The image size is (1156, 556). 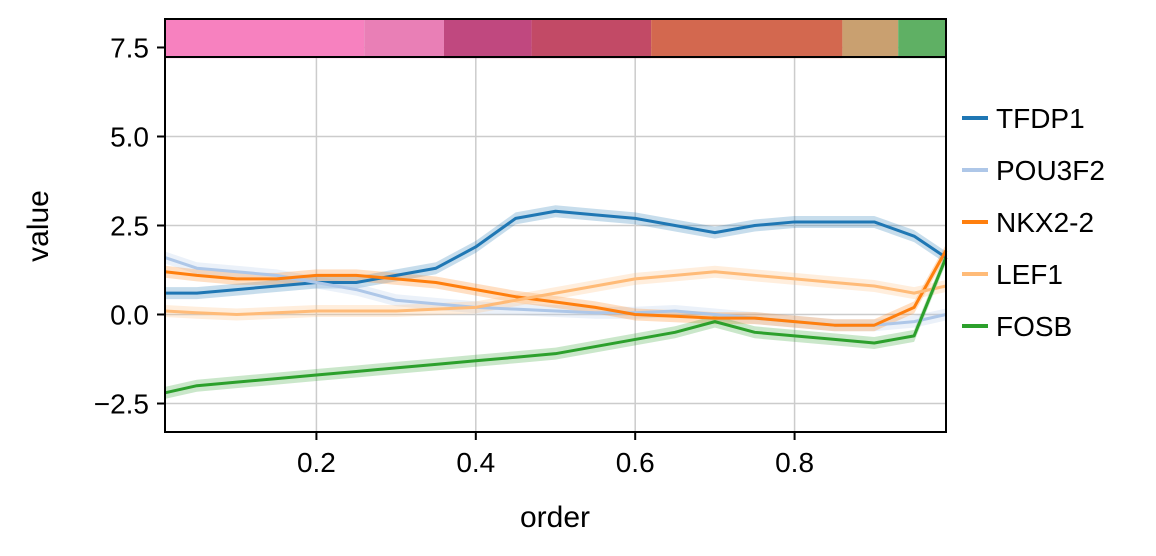 I want to click on legend-label-tfdp1: TFDP1, so click(x=1040, y=118).